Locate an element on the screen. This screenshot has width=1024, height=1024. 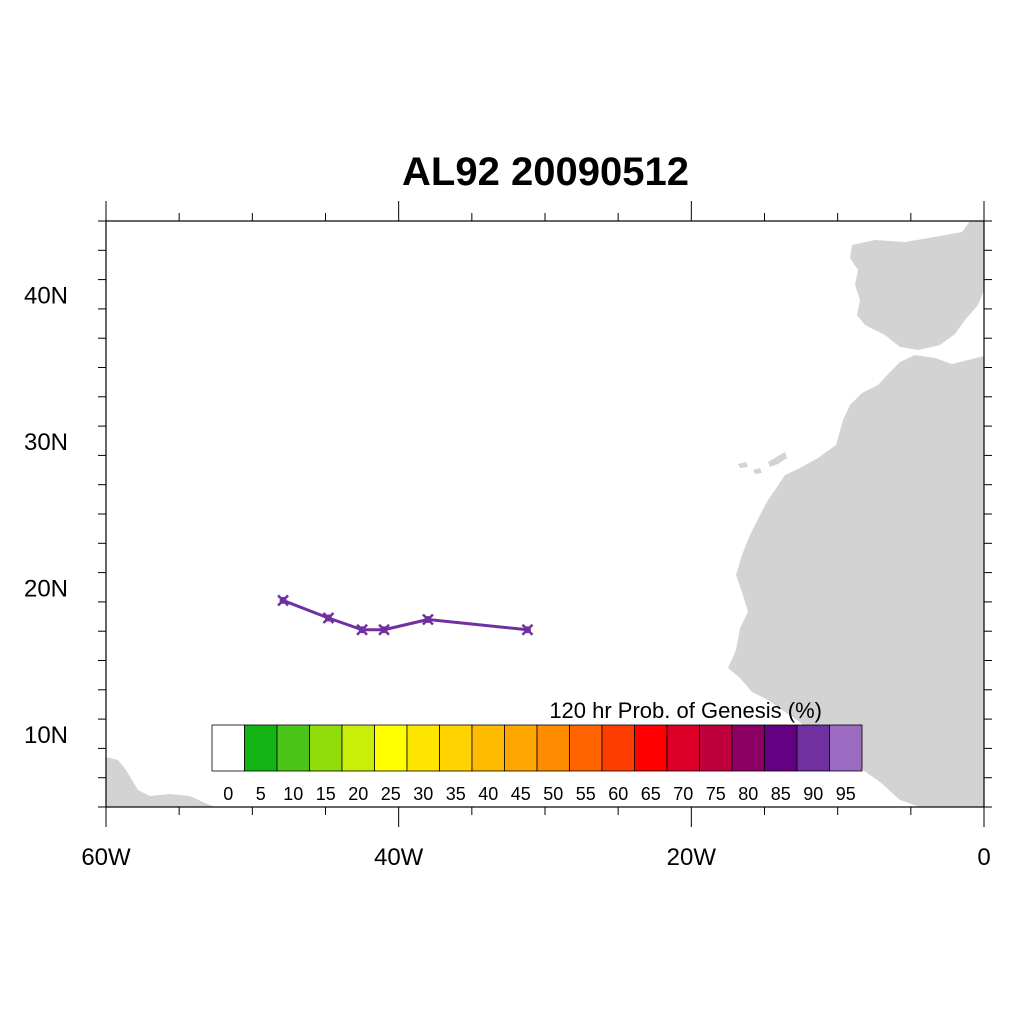
colorbar-label: 90 is located at coordinates (813, 794).